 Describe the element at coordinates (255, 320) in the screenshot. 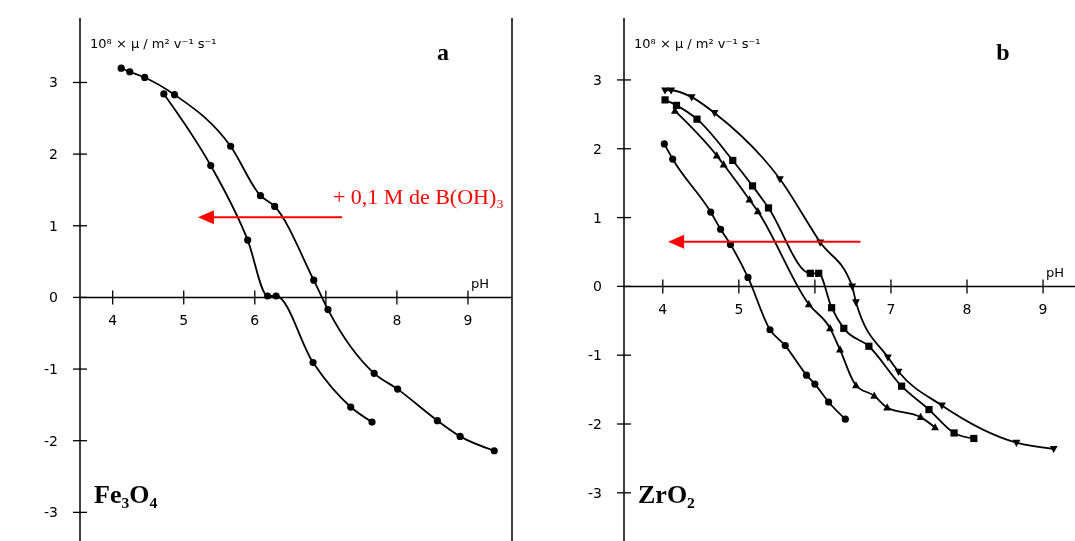

I see `x-tick-label: 6` at that location.